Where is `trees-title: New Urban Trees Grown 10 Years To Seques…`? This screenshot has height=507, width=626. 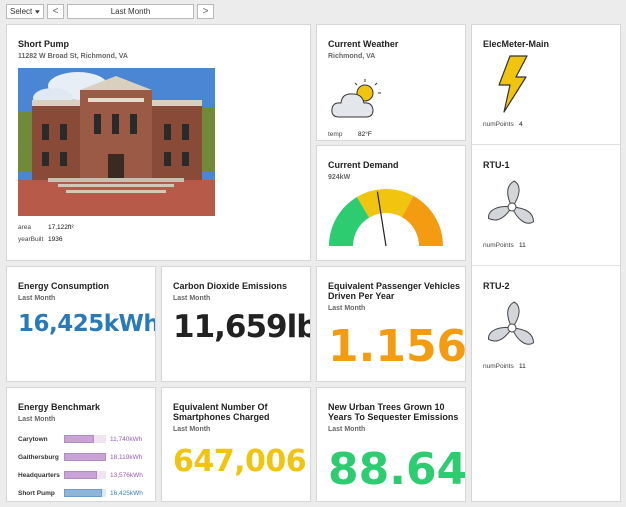 trees-title: New Urban Trees Grown 10 Years To Seques… is located at coordinates (393, 412).